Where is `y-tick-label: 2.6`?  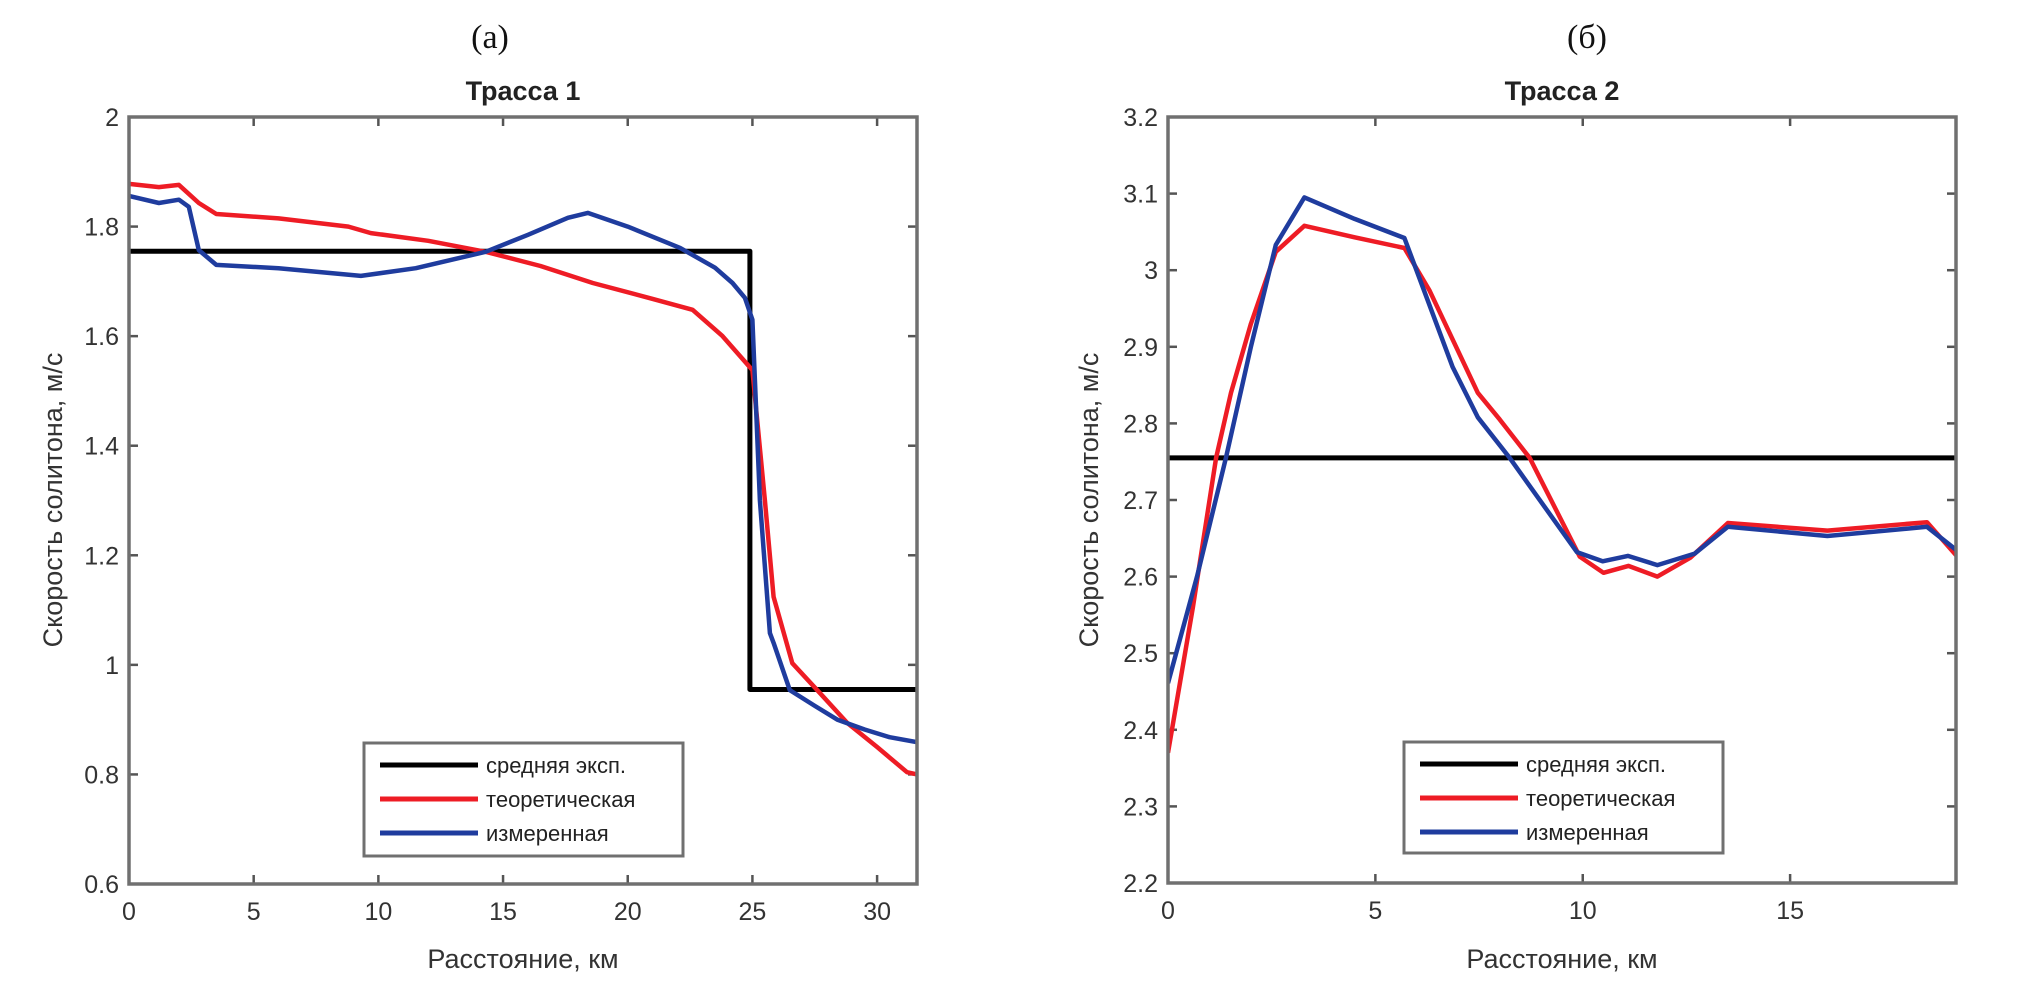 y-tick-label: 2.6 is located at coordinates (1140, 578).